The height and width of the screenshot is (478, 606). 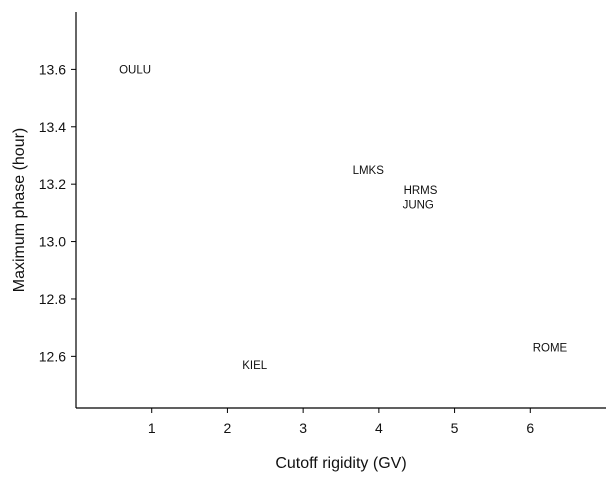 What do you see at coordinates (340, 463) in the screenshot?
I see `x-axis-title: Cutoff rigidity (GV)` at bounding box center [340, 463].